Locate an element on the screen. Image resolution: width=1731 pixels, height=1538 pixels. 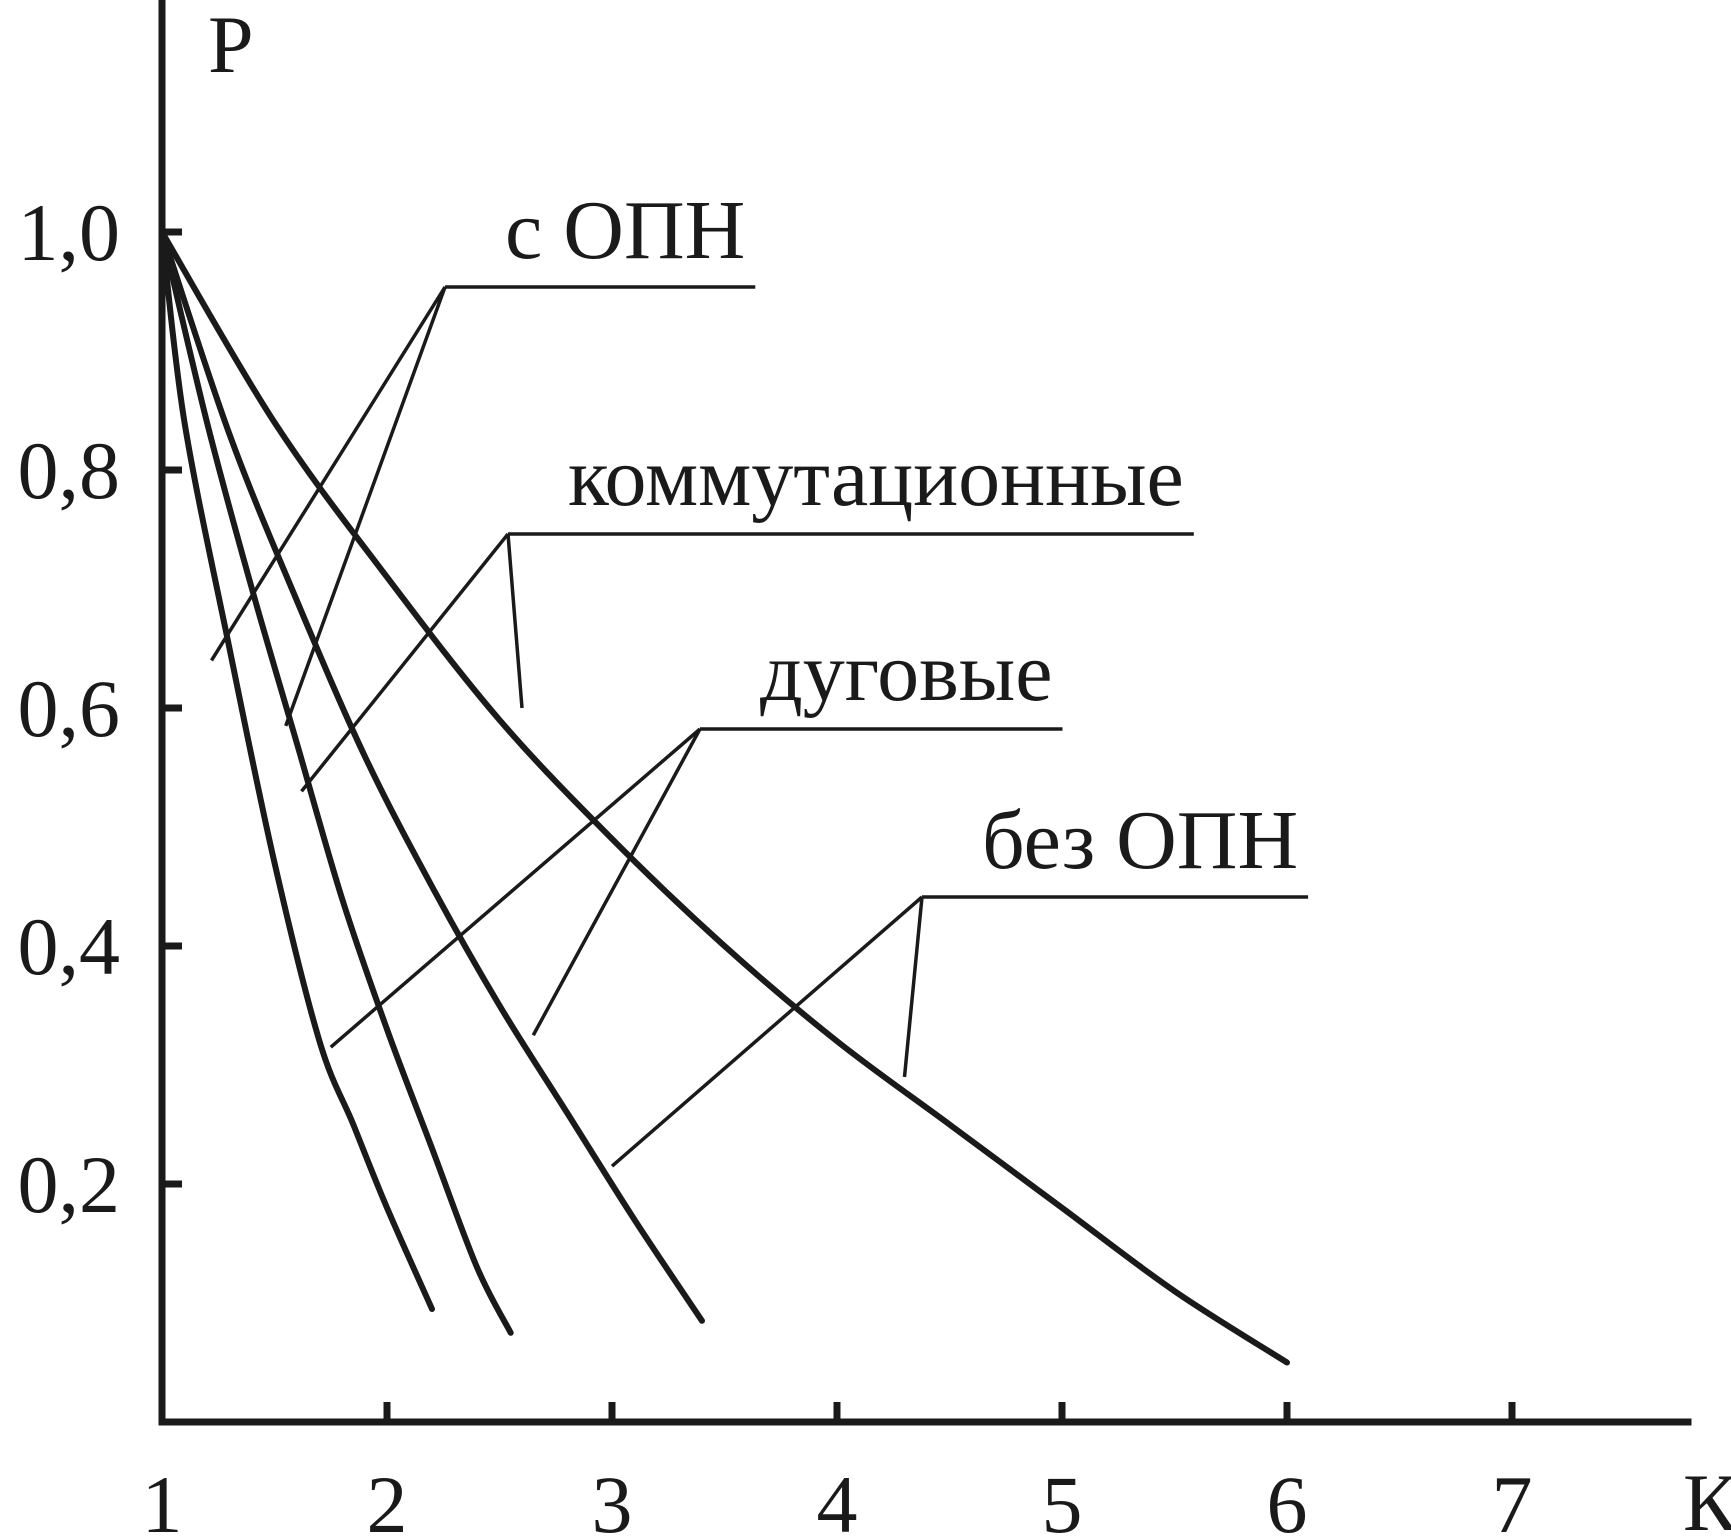
label-kommutatsionnye: коммутационные is located at coordinates (876, 477).